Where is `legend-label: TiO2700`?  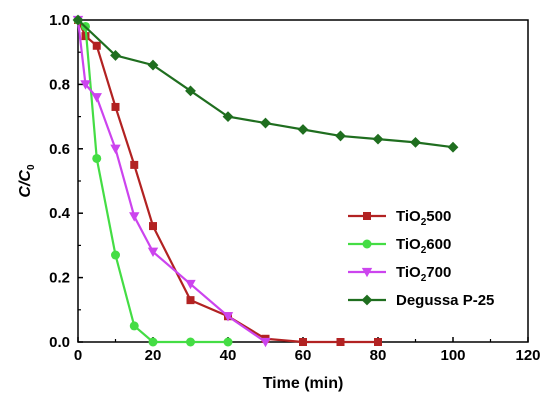 legend-label: TiO2700 is located at coordinates (423, 274).